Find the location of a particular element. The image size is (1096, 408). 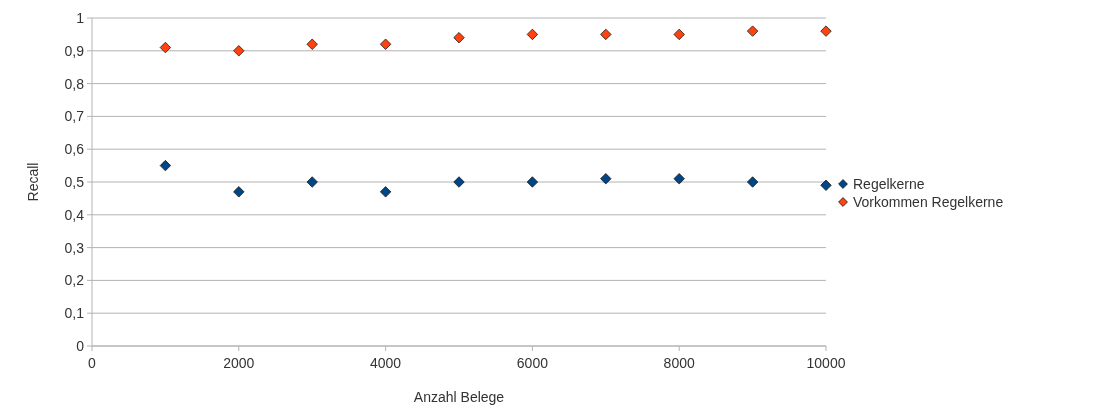

y-tick-label: 0,1 is located at coordinates (74, 313).